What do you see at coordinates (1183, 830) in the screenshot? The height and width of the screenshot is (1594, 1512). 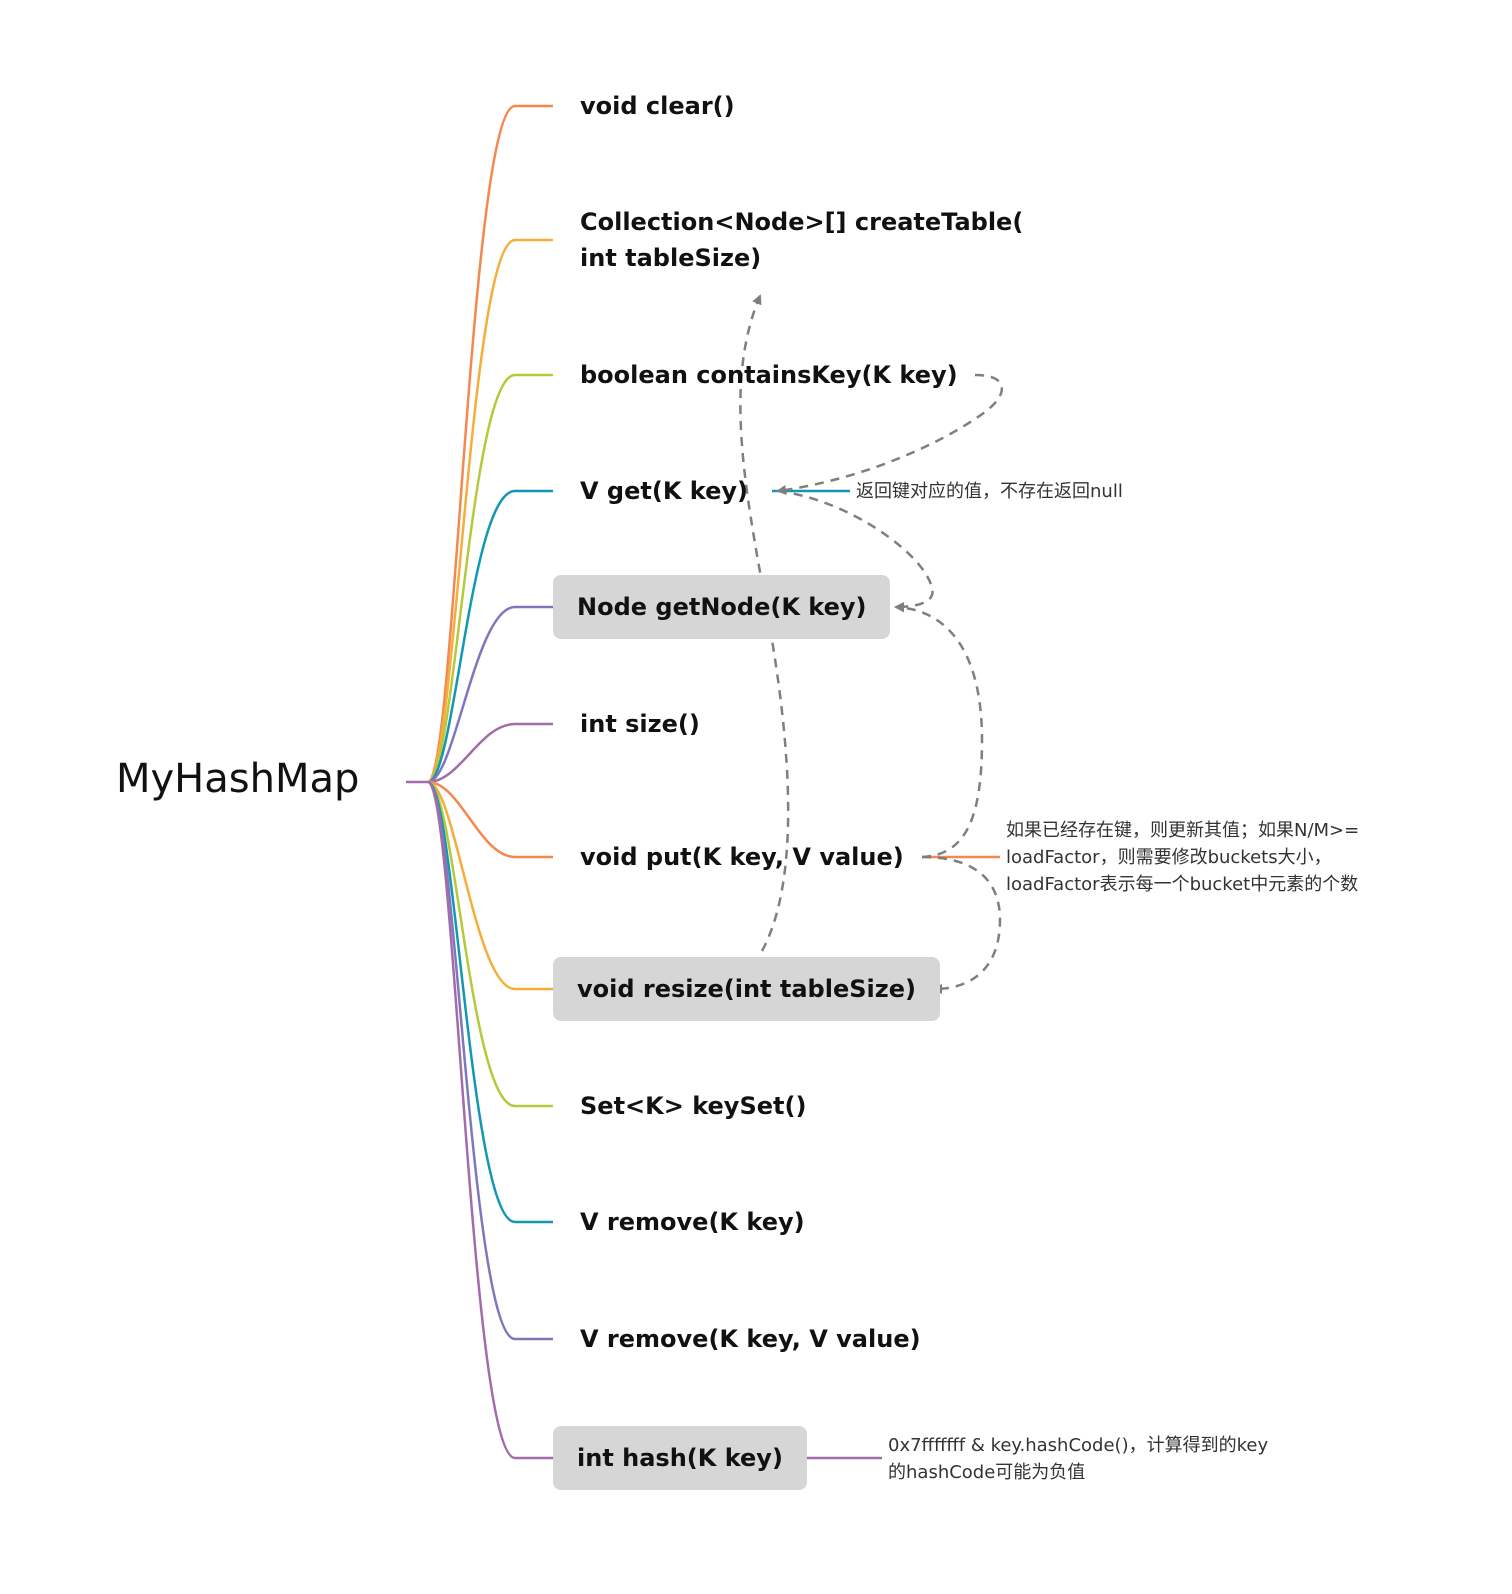 I see `note-line: 如果已经存在键，则更新其值；如果N/M>=` at bounding box center [1183, 830].